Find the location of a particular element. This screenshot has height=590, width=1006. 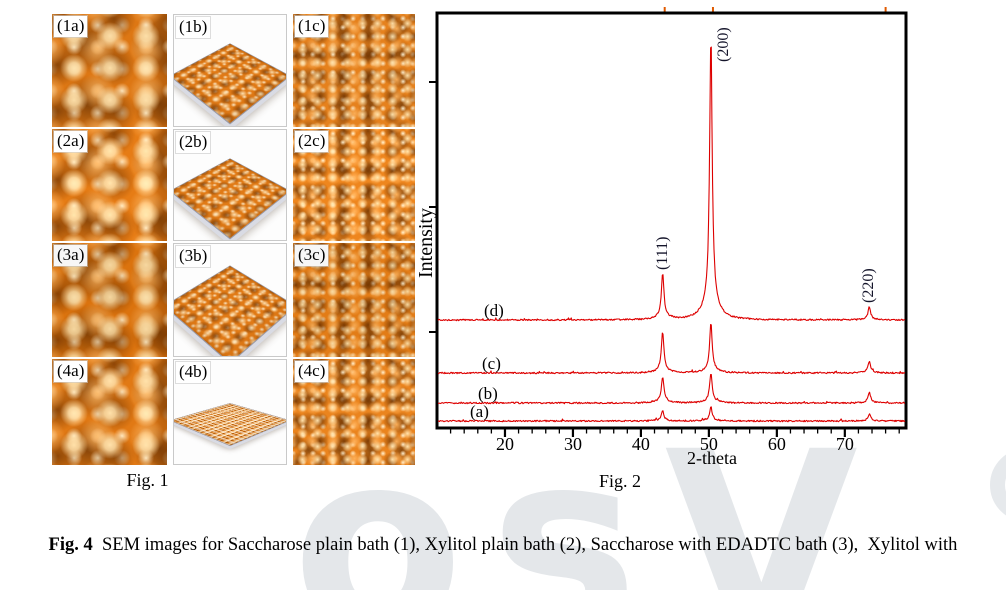

sem-cell-4b: (4b) is located at coordinates (230, 412).